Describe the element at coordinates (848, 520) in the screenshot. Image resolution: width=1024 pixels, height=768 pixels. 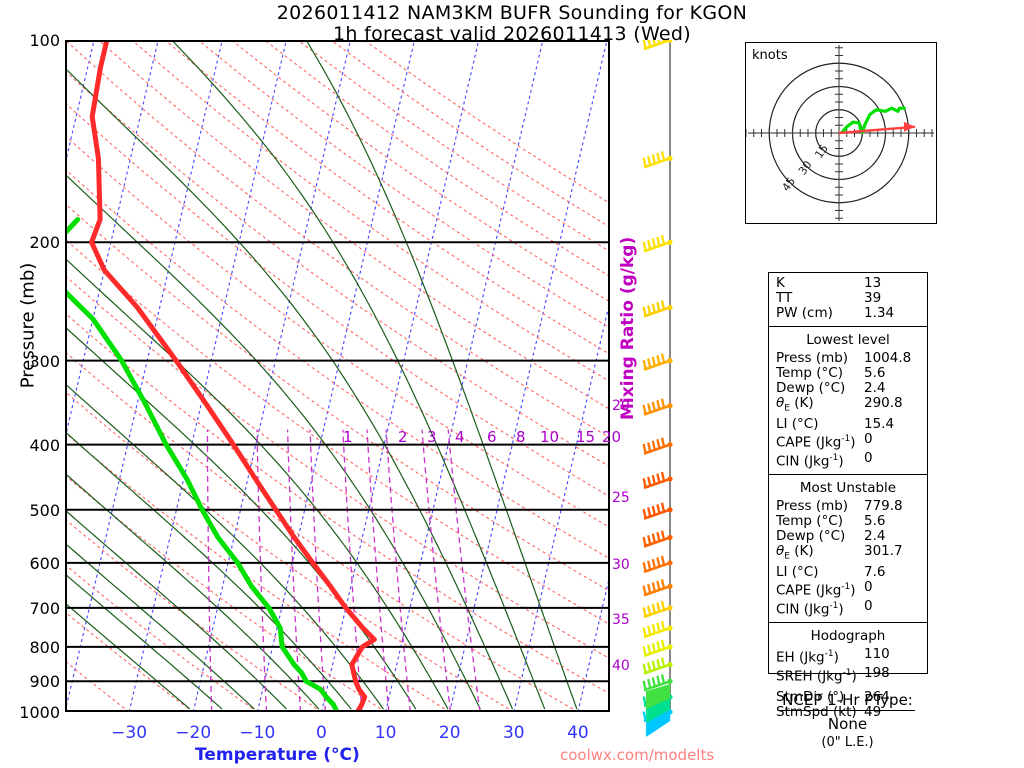
I see `stat-mu-row: Temp (°C) 5.6` at that location.